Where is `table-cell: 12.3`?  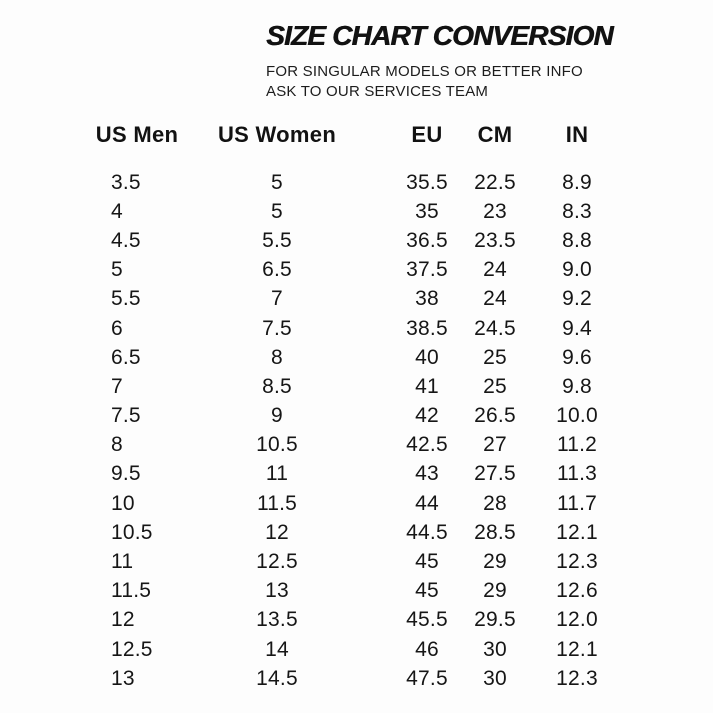
table-cell: 12.3 is located at coordinates (577, 678).